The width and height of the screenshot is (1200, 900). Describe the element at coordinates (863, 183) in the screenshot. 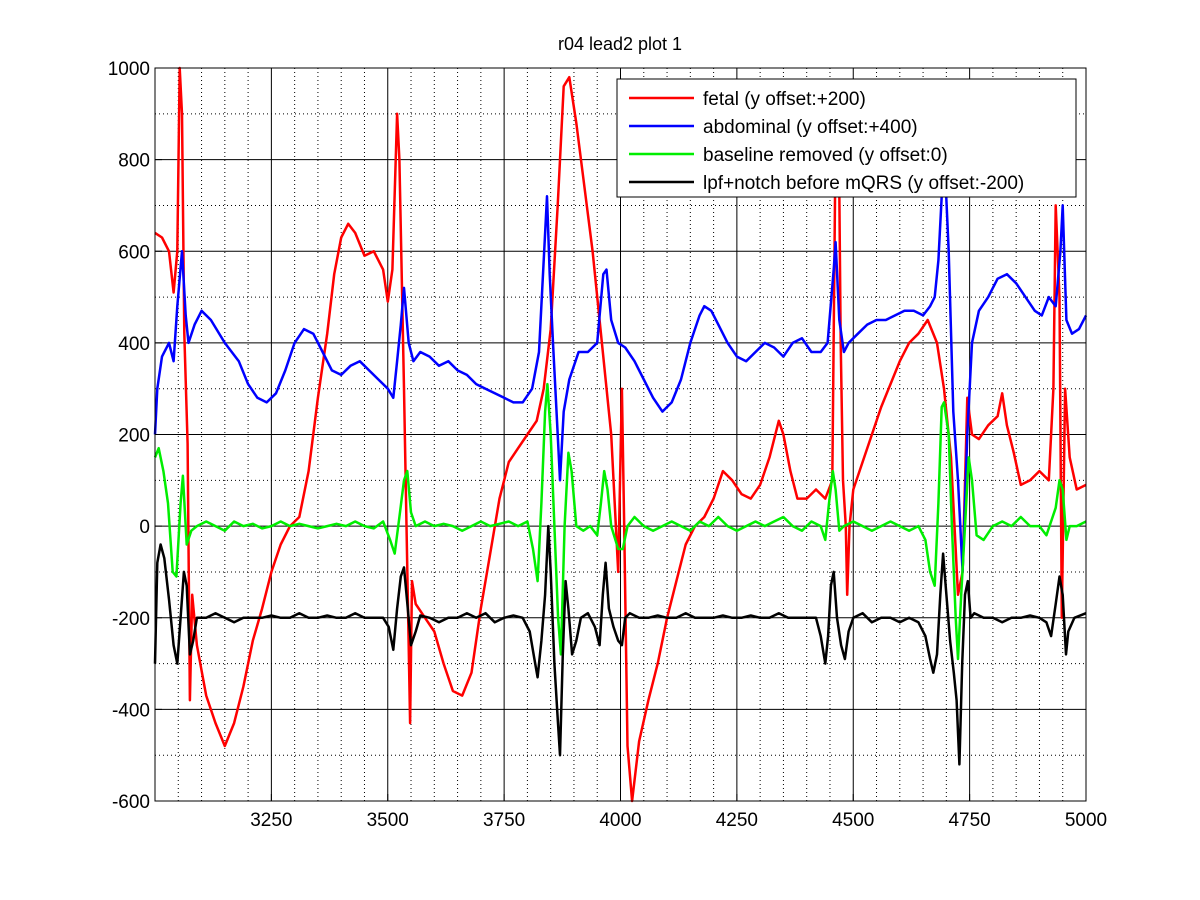

I see `legend-label: lpf+notch before mQRS (y offset:-200)` at that location.